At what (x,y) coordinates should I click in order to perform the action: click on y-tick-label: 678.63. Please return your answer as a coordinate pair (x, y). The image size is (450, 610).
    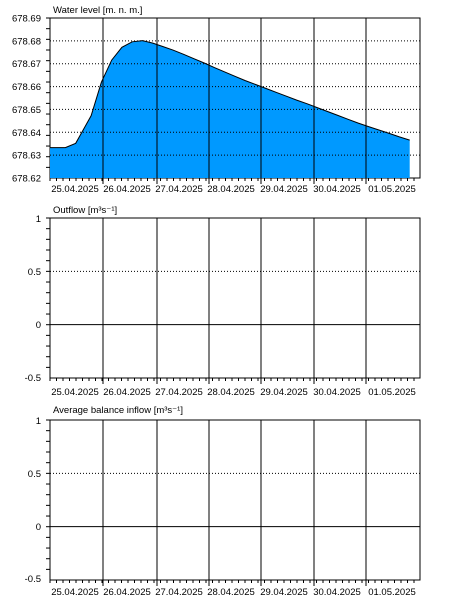
    Looking at the image, I should click on (26, 156).